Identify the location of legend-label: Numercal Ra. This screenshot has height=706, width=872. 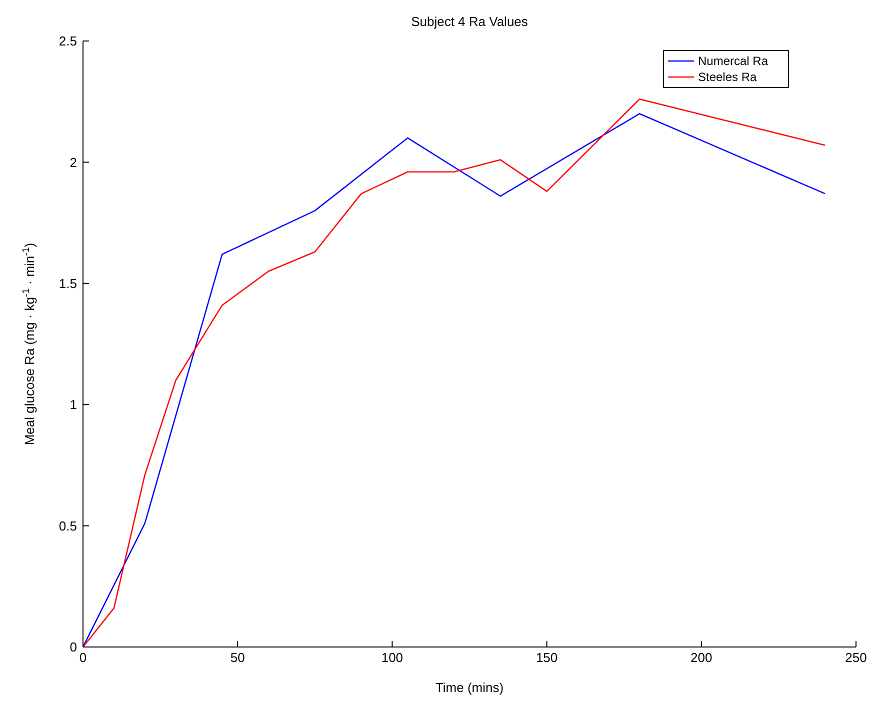
(733, 61).